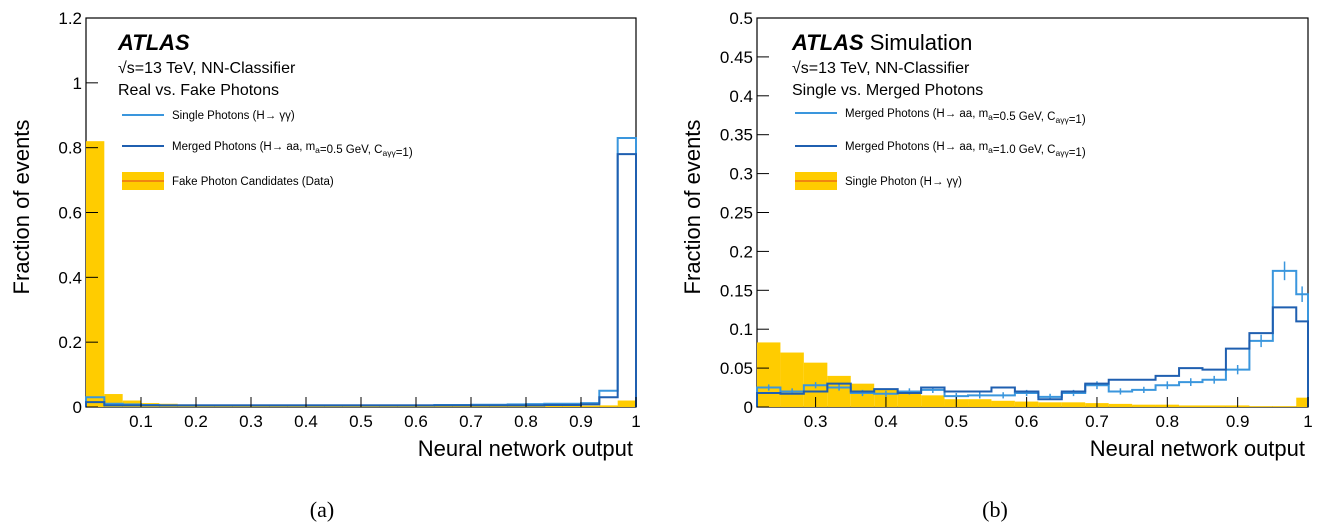 Image resolution: width=1317 pixels, height=524 pixels. I want to click on y-tick-label-b-0: 0, so click(748, 407).